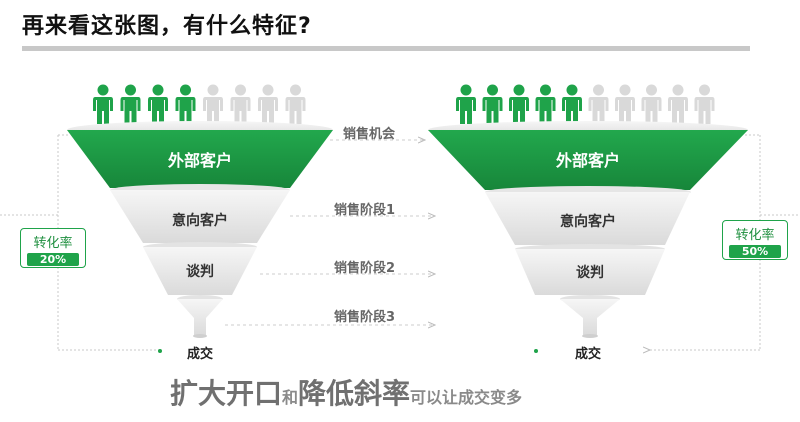  Describe the element at coordinates (200, 336) in the screenshot. I see `left-spout-tip` at that location.